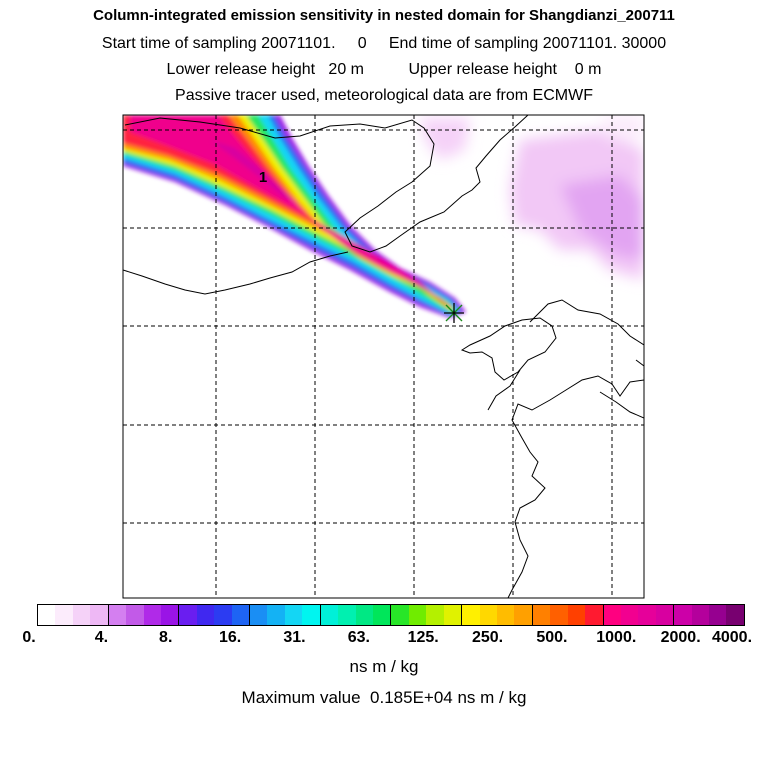  I want to click on plume-band-core, so click(254, 172).